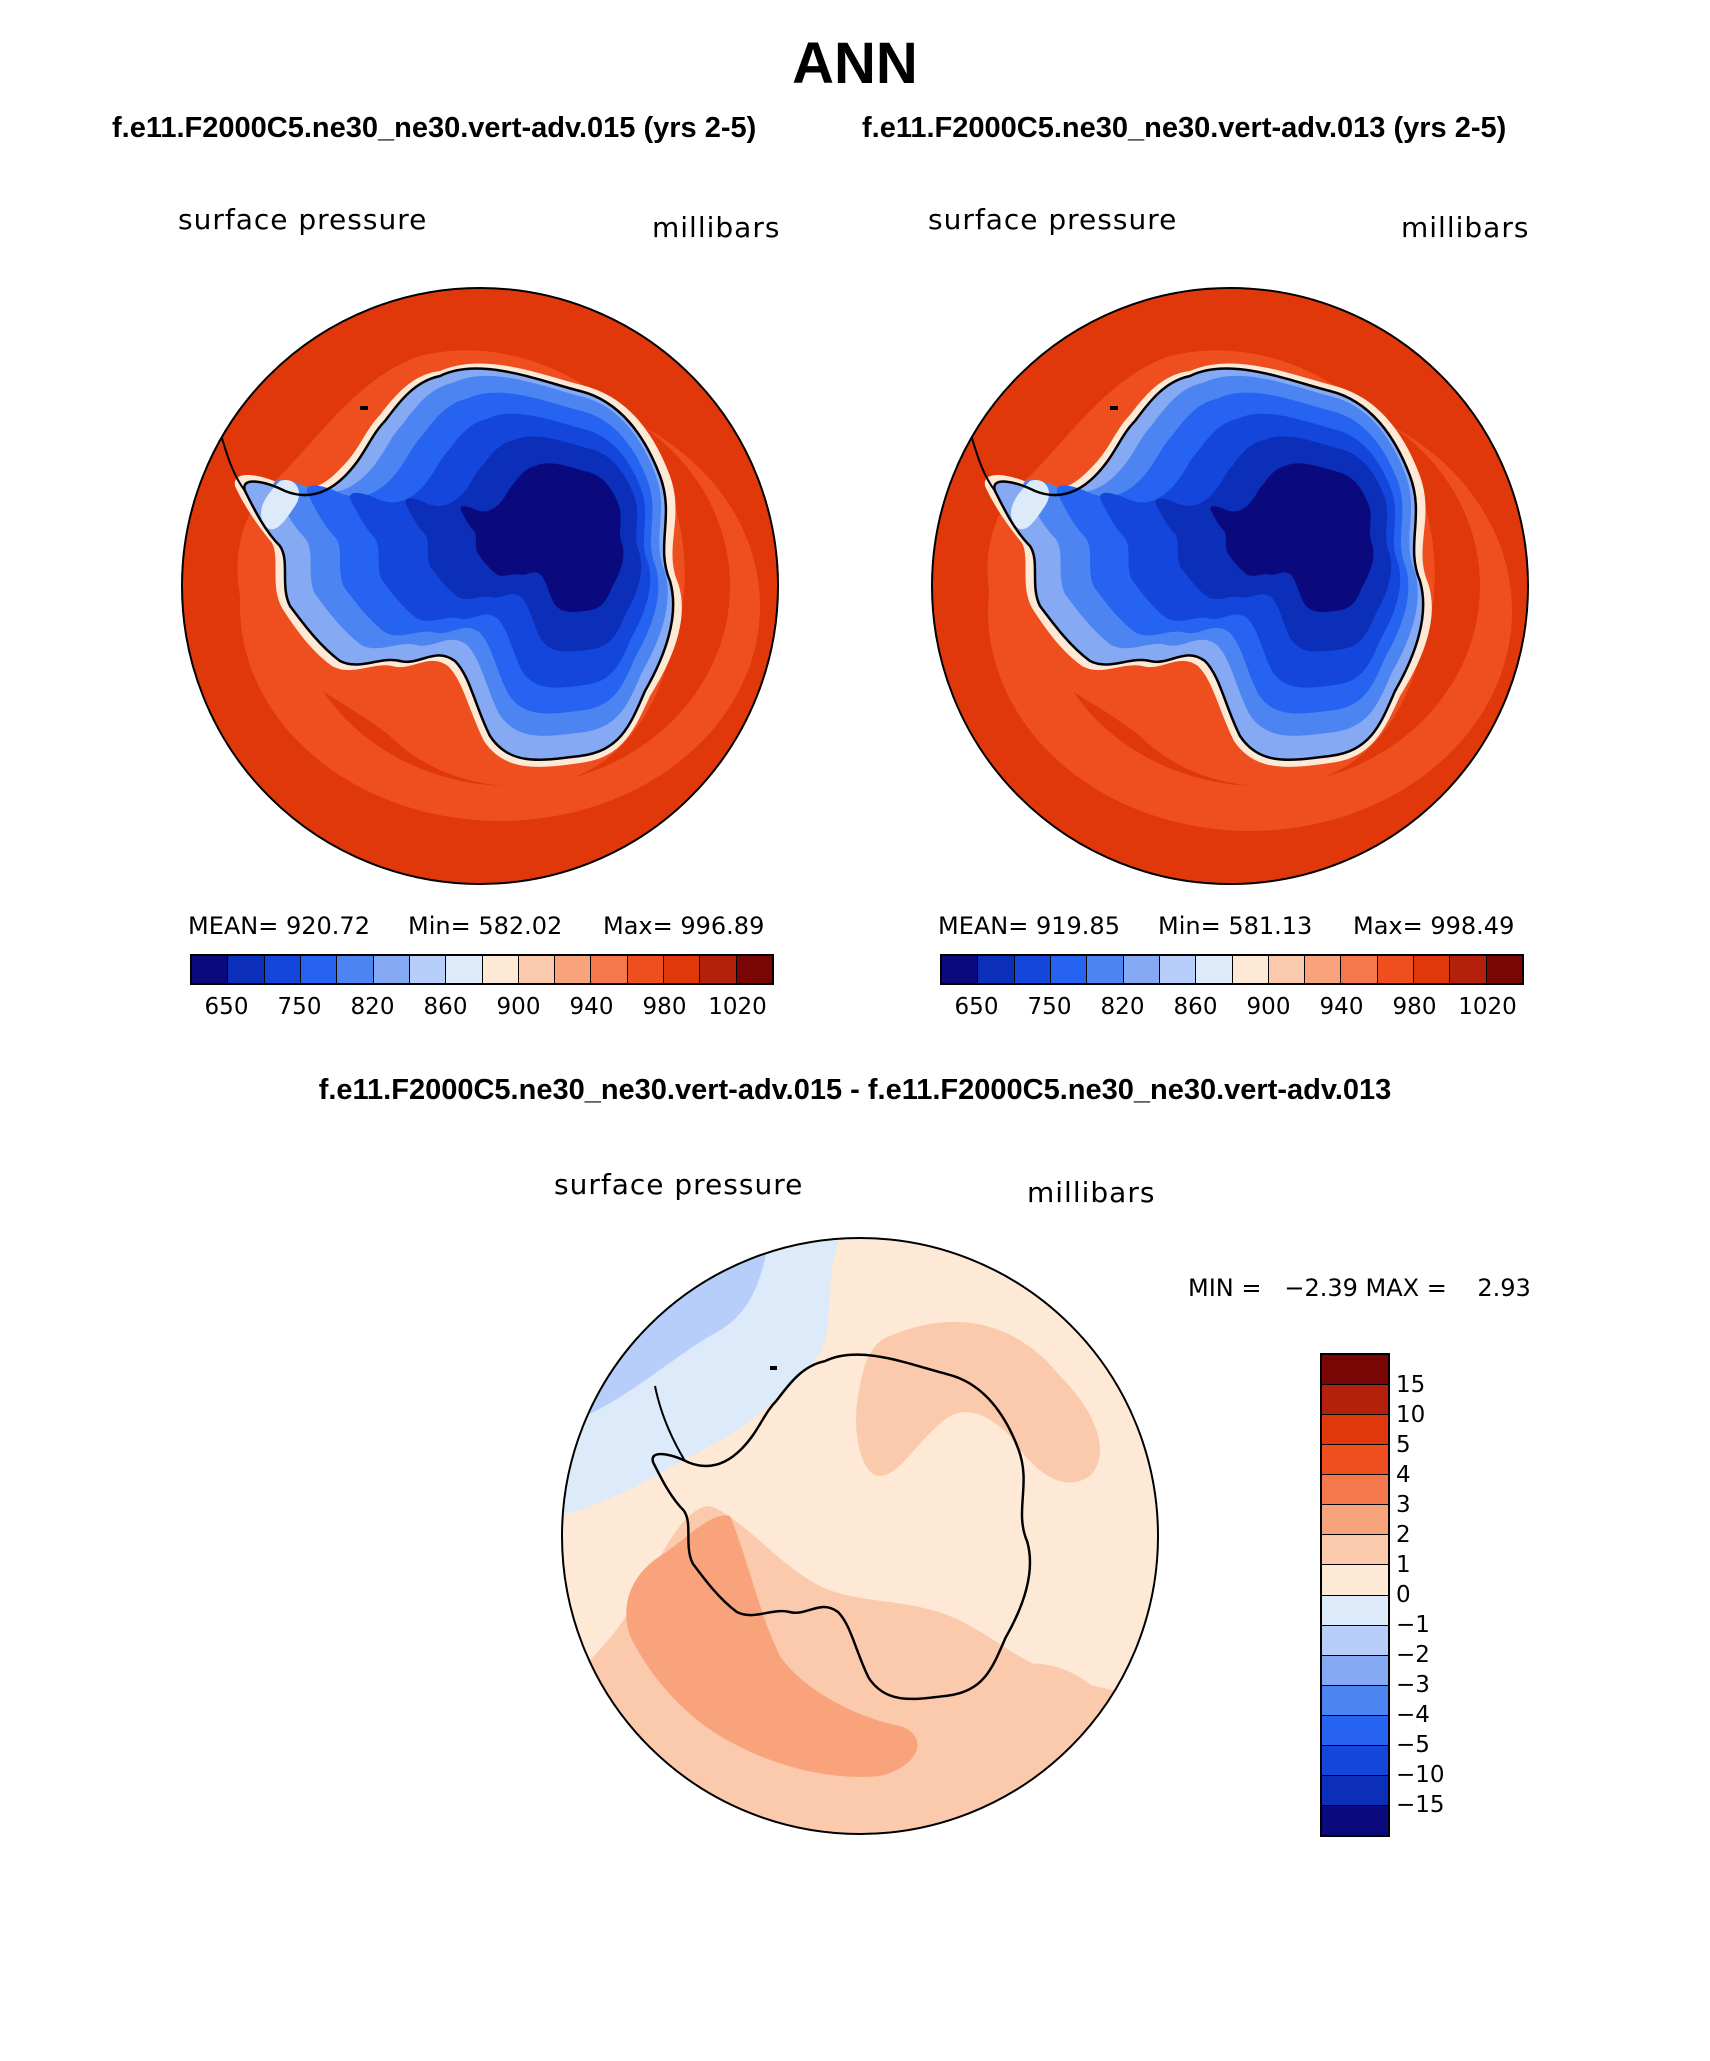 The height and width of the screenshot is (2061, 1710). Describe the element at coordinates (1436, 1595) in the screenshot. I see `difference-colorbar-ticks: 15 10 5 4 3 2 1 0 −1 −2 −3 −4 −5 −10 −15` at that location.